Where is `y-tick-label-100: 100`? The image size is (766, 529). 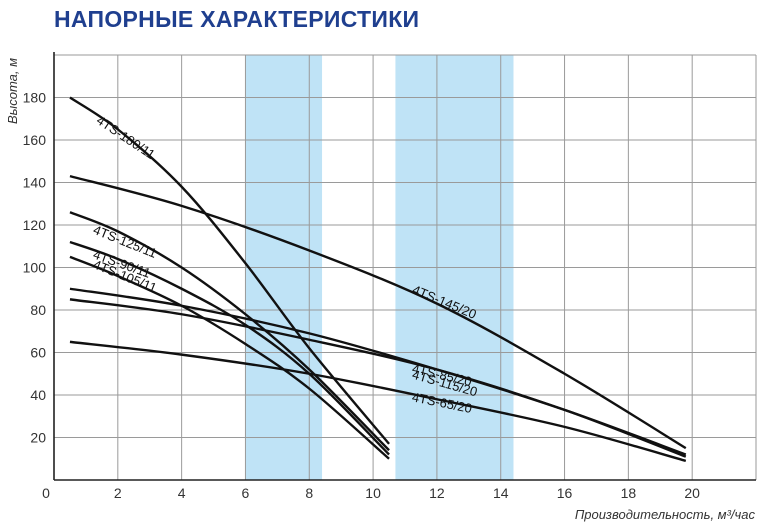 y-tick-label-100: 100 is located at coordinates (35, 268).